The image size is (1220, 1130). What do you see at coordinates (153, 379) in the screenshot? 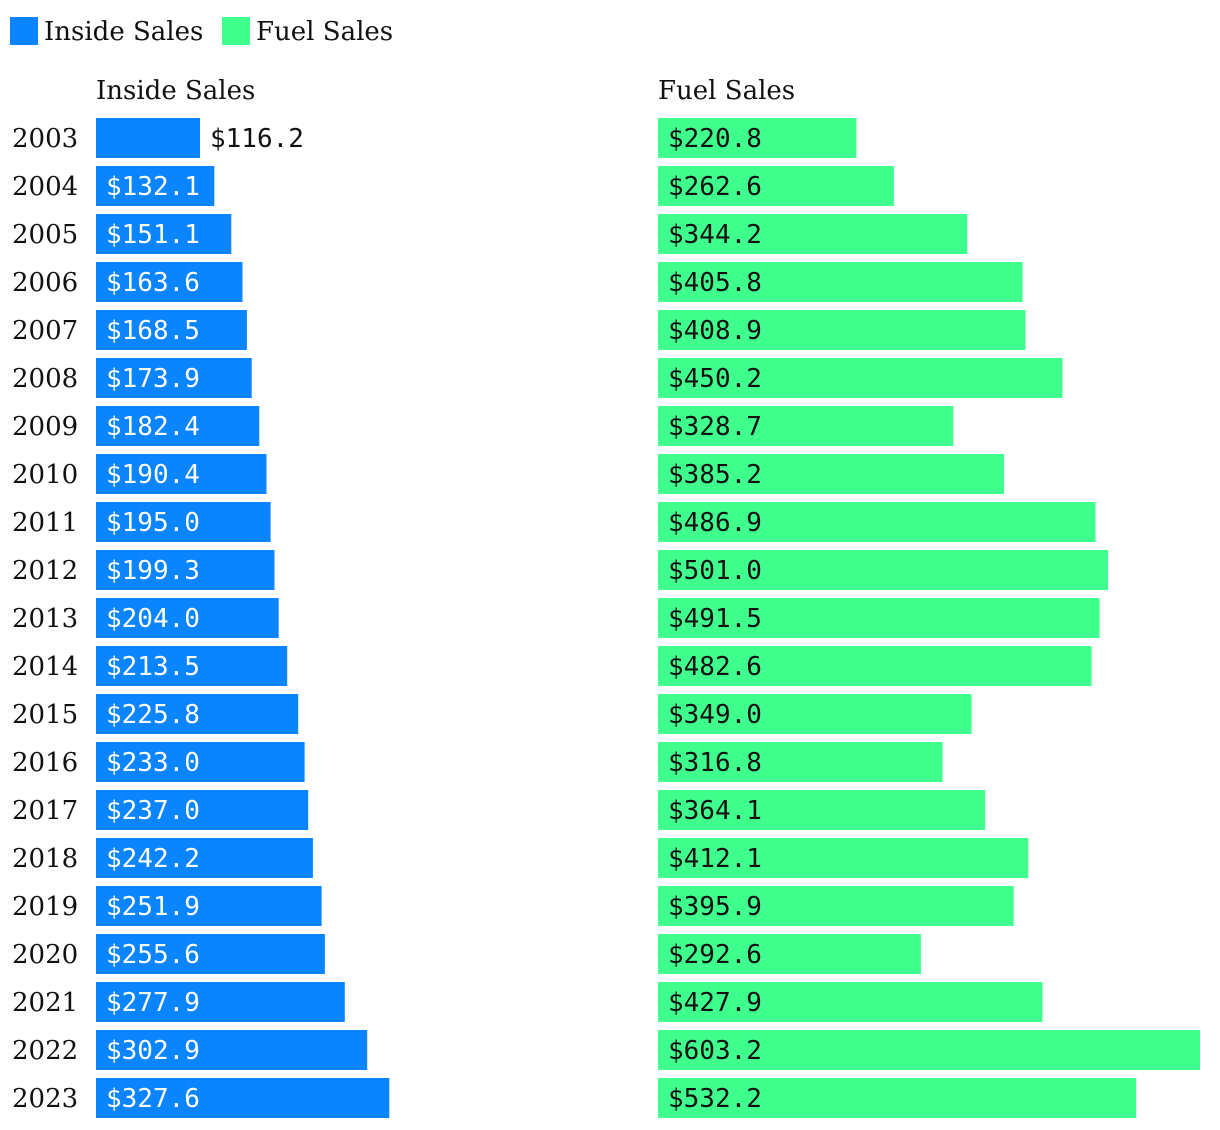
I see `inside-sales-value-2008: $173.9` at bounding box center [153, 379].